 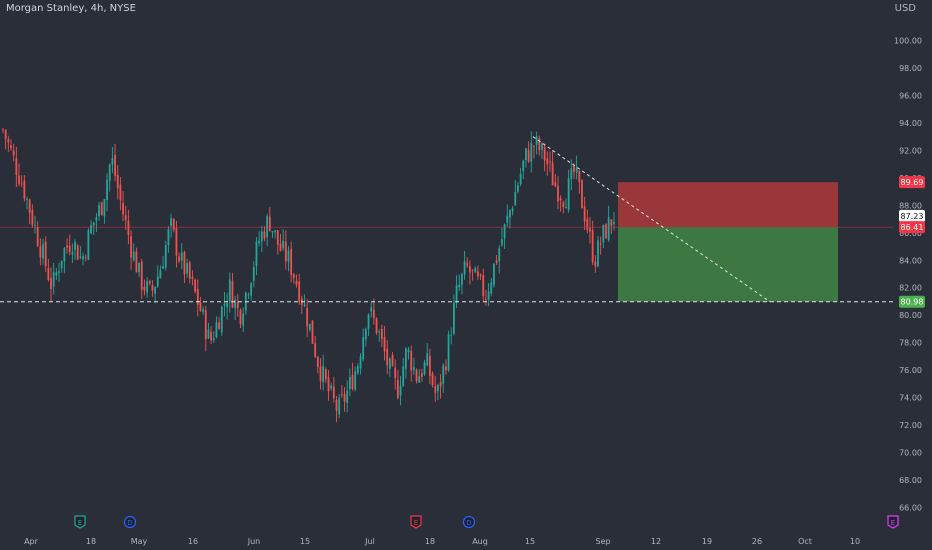 I want to click on event-letter: D, so click(x=129, y=523).